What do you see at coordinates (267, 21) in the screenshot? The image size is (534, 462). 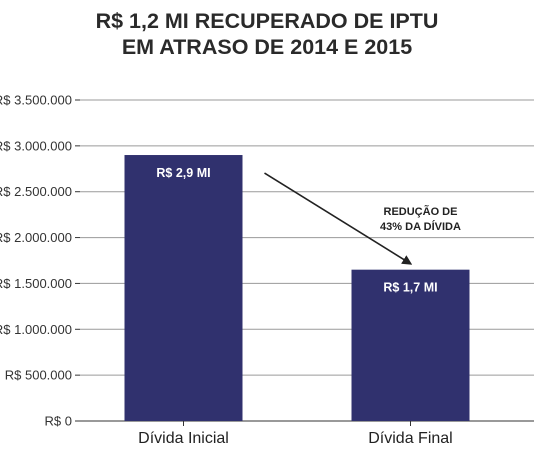 I see `chart-title-line-1: R$ 1,2 MI RECUPERADO DE IPTU` at bounding box center [267, 21].